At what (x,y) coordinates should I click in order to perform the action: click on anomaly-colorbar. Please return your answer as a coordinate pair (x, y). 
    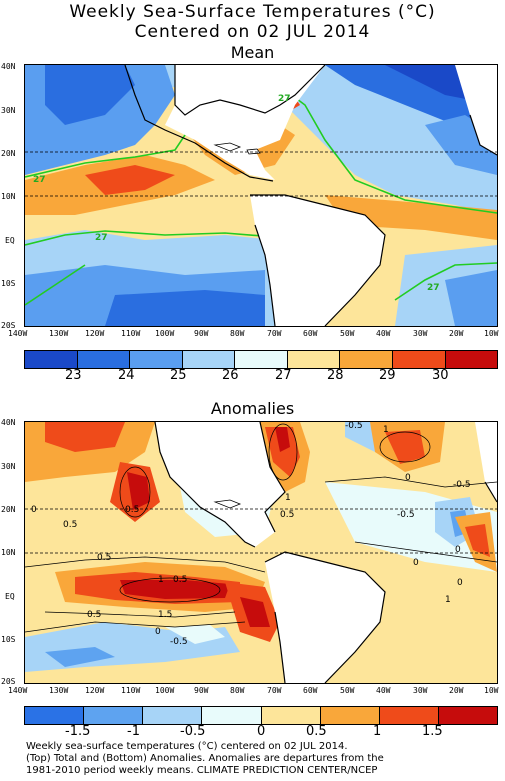
    Looking at the image, I should click on (261, 715).